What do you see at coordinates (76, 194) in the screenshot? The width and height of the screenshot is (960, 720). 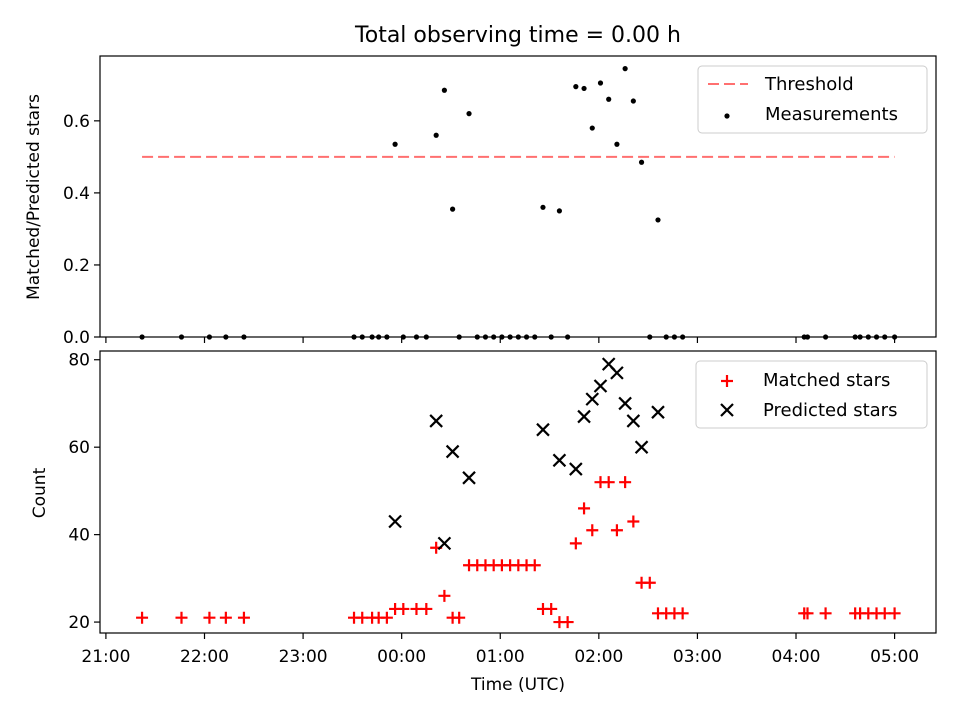 I see `ratio-y-tick-label: 0.4` at bounding box center [76, 194].